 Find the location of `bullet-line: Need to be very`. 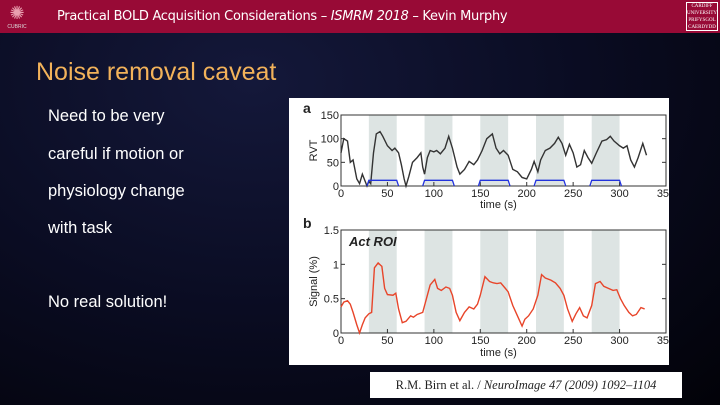

bullet-line: Need to be very is located at coordinates (106, 116).